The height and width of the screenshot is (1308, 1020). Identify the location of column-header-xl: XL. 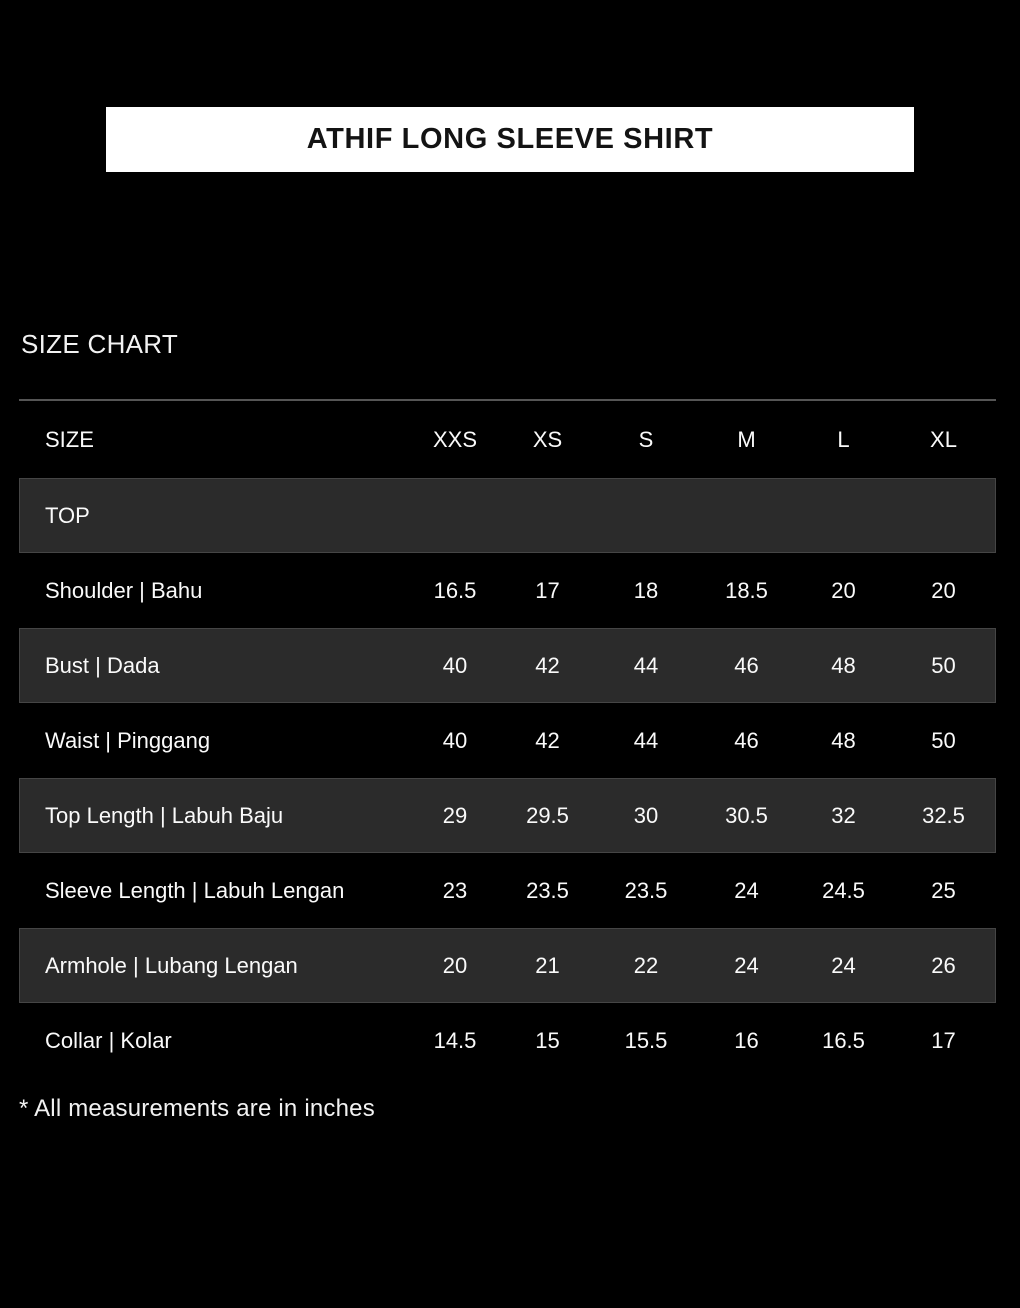
(943, 439).